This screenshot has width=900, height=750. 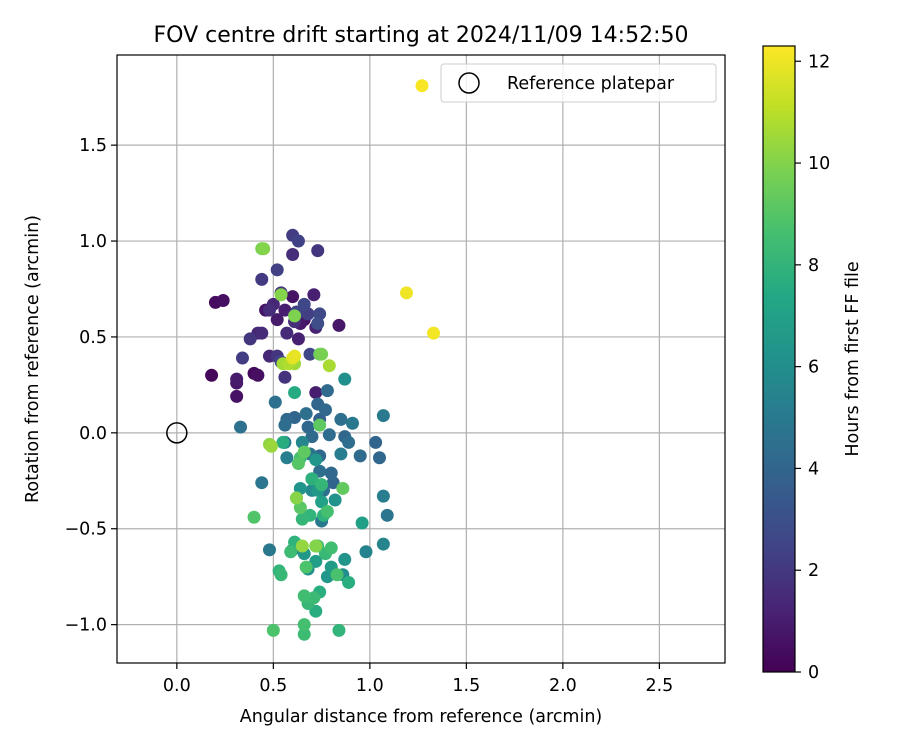 I want to click on legend: Reference platepar, so click(x=578, y=83).